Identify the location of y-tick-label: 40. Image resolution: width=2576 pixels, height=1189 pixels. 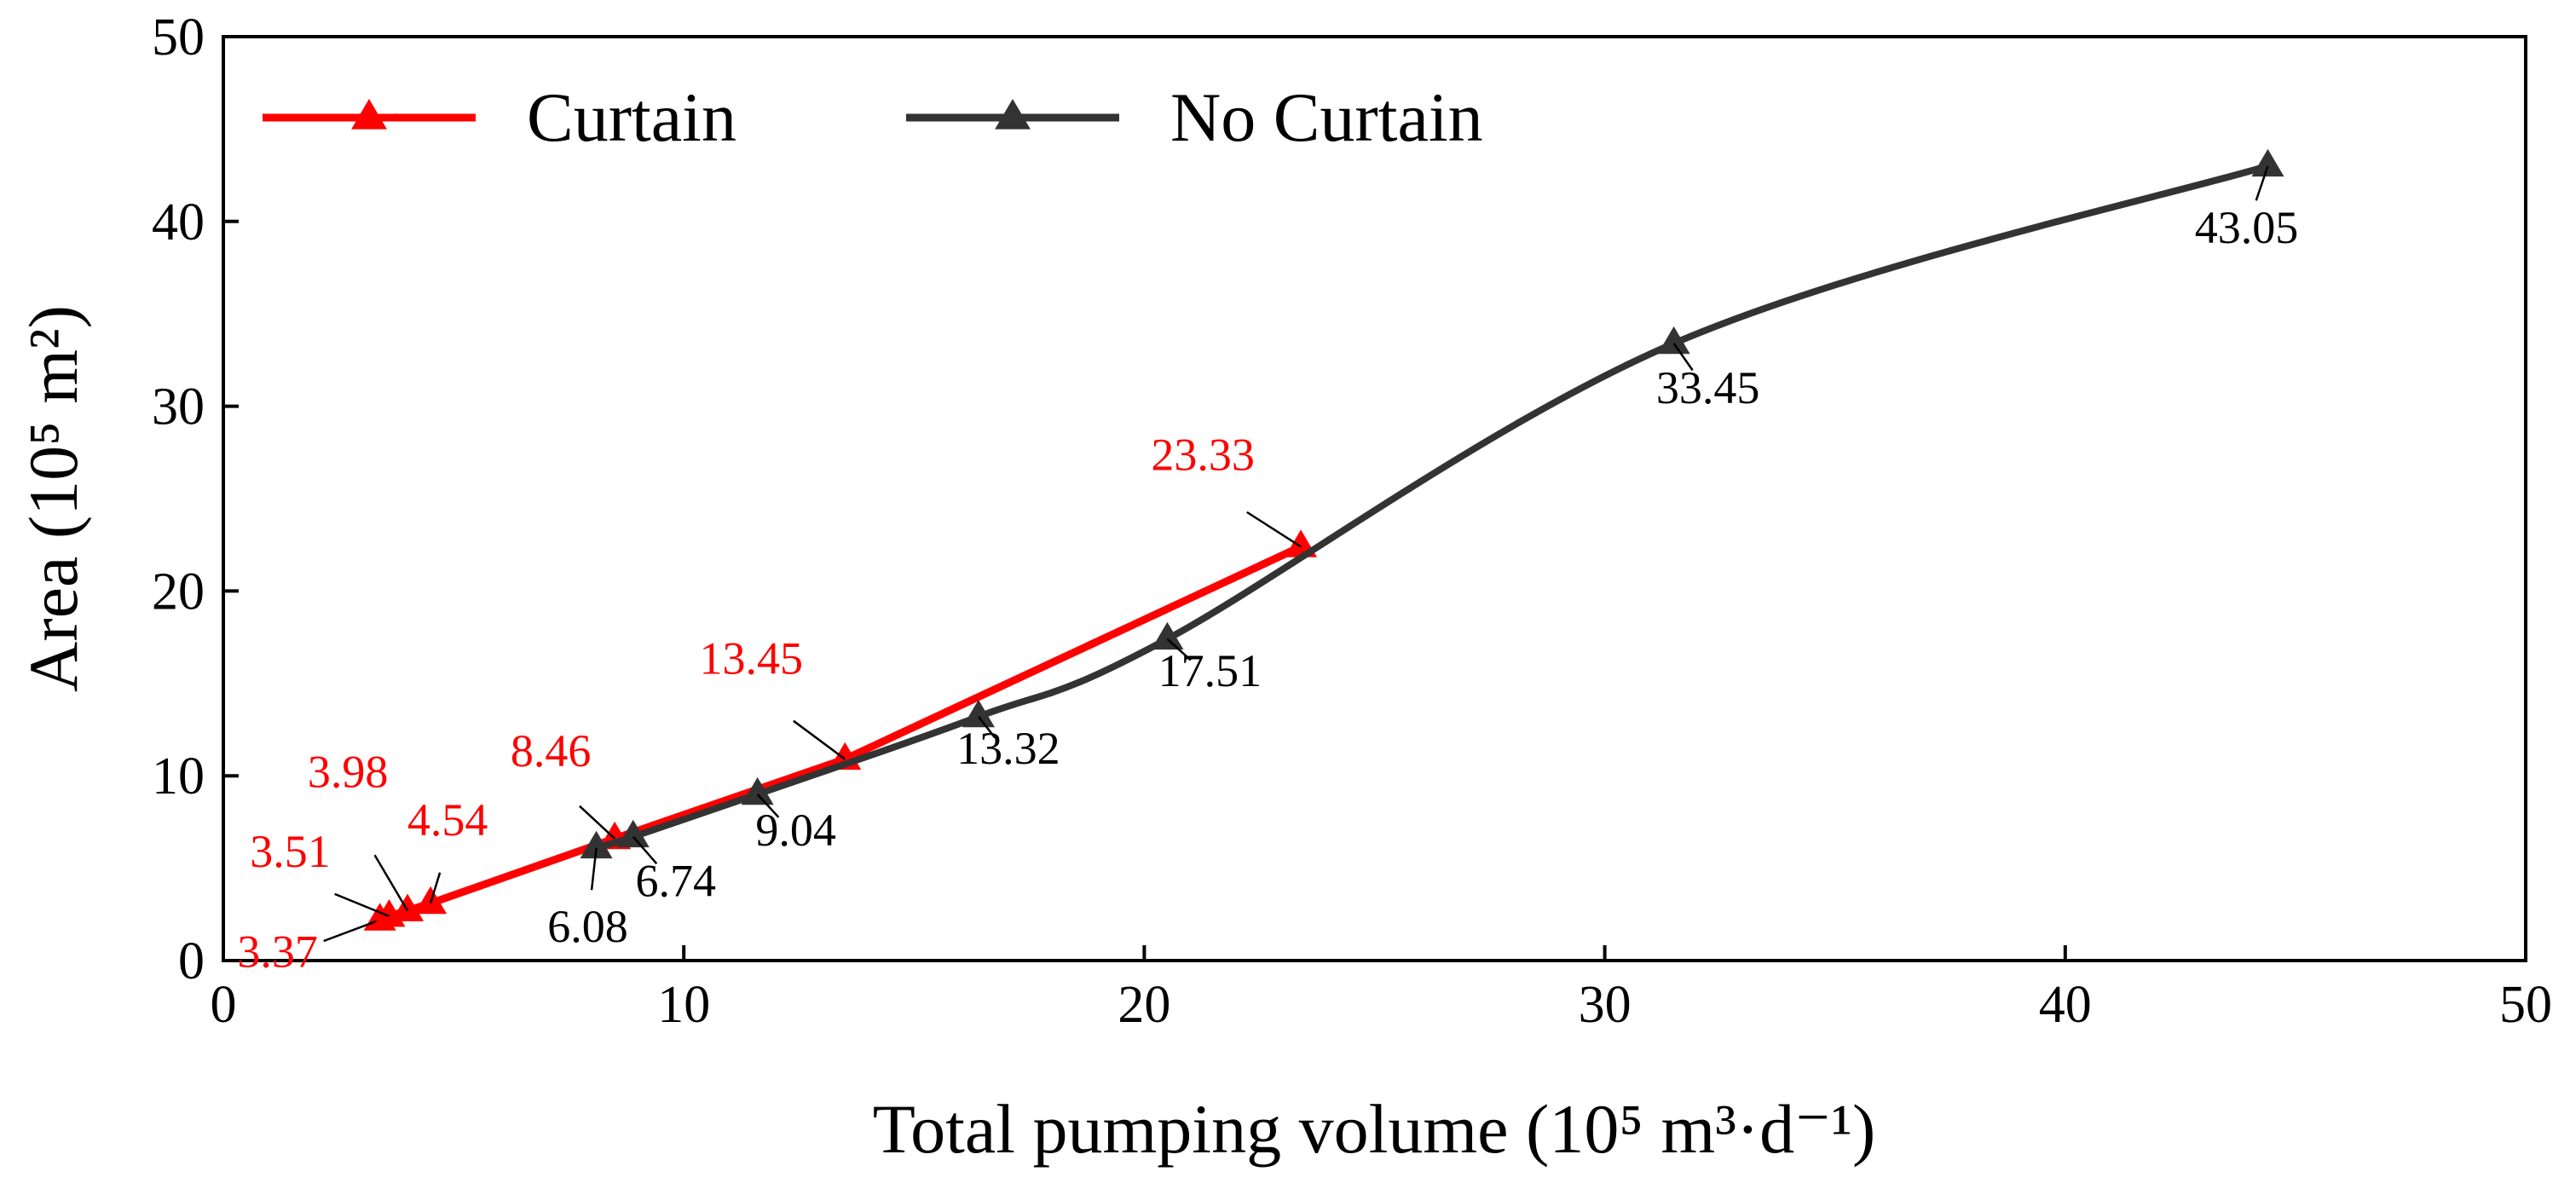
(178, 222).